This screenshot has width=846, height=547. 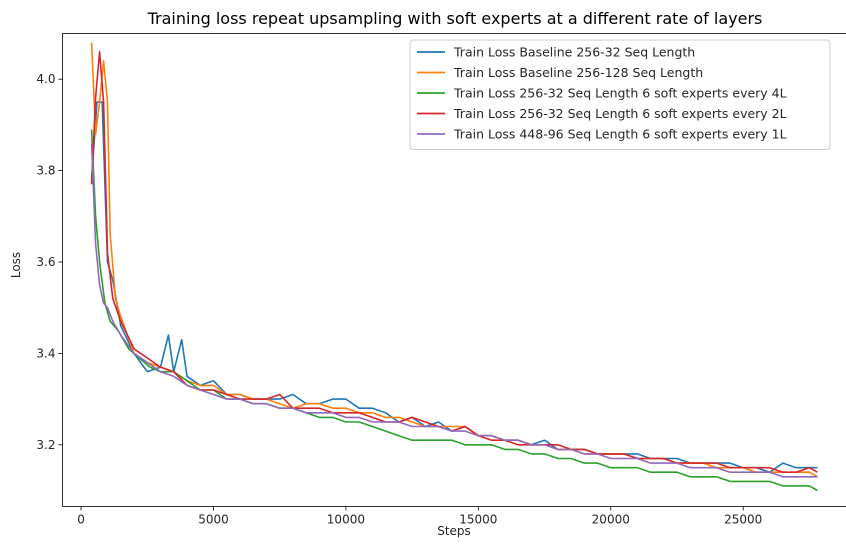 I want to click on y-axis: 3.2 3.4 3.6 3.8 4.0, so click(x=49, y=262).